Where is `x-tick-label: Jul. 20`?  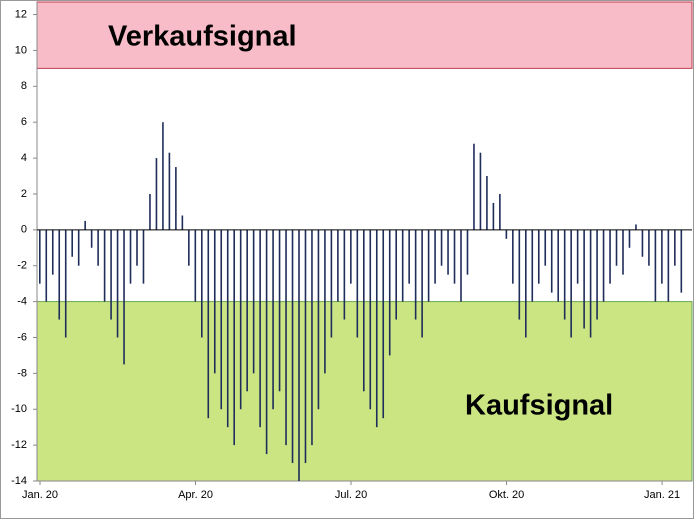 x-tick-label: Jul. 20 is located at coordinates (351, 495).